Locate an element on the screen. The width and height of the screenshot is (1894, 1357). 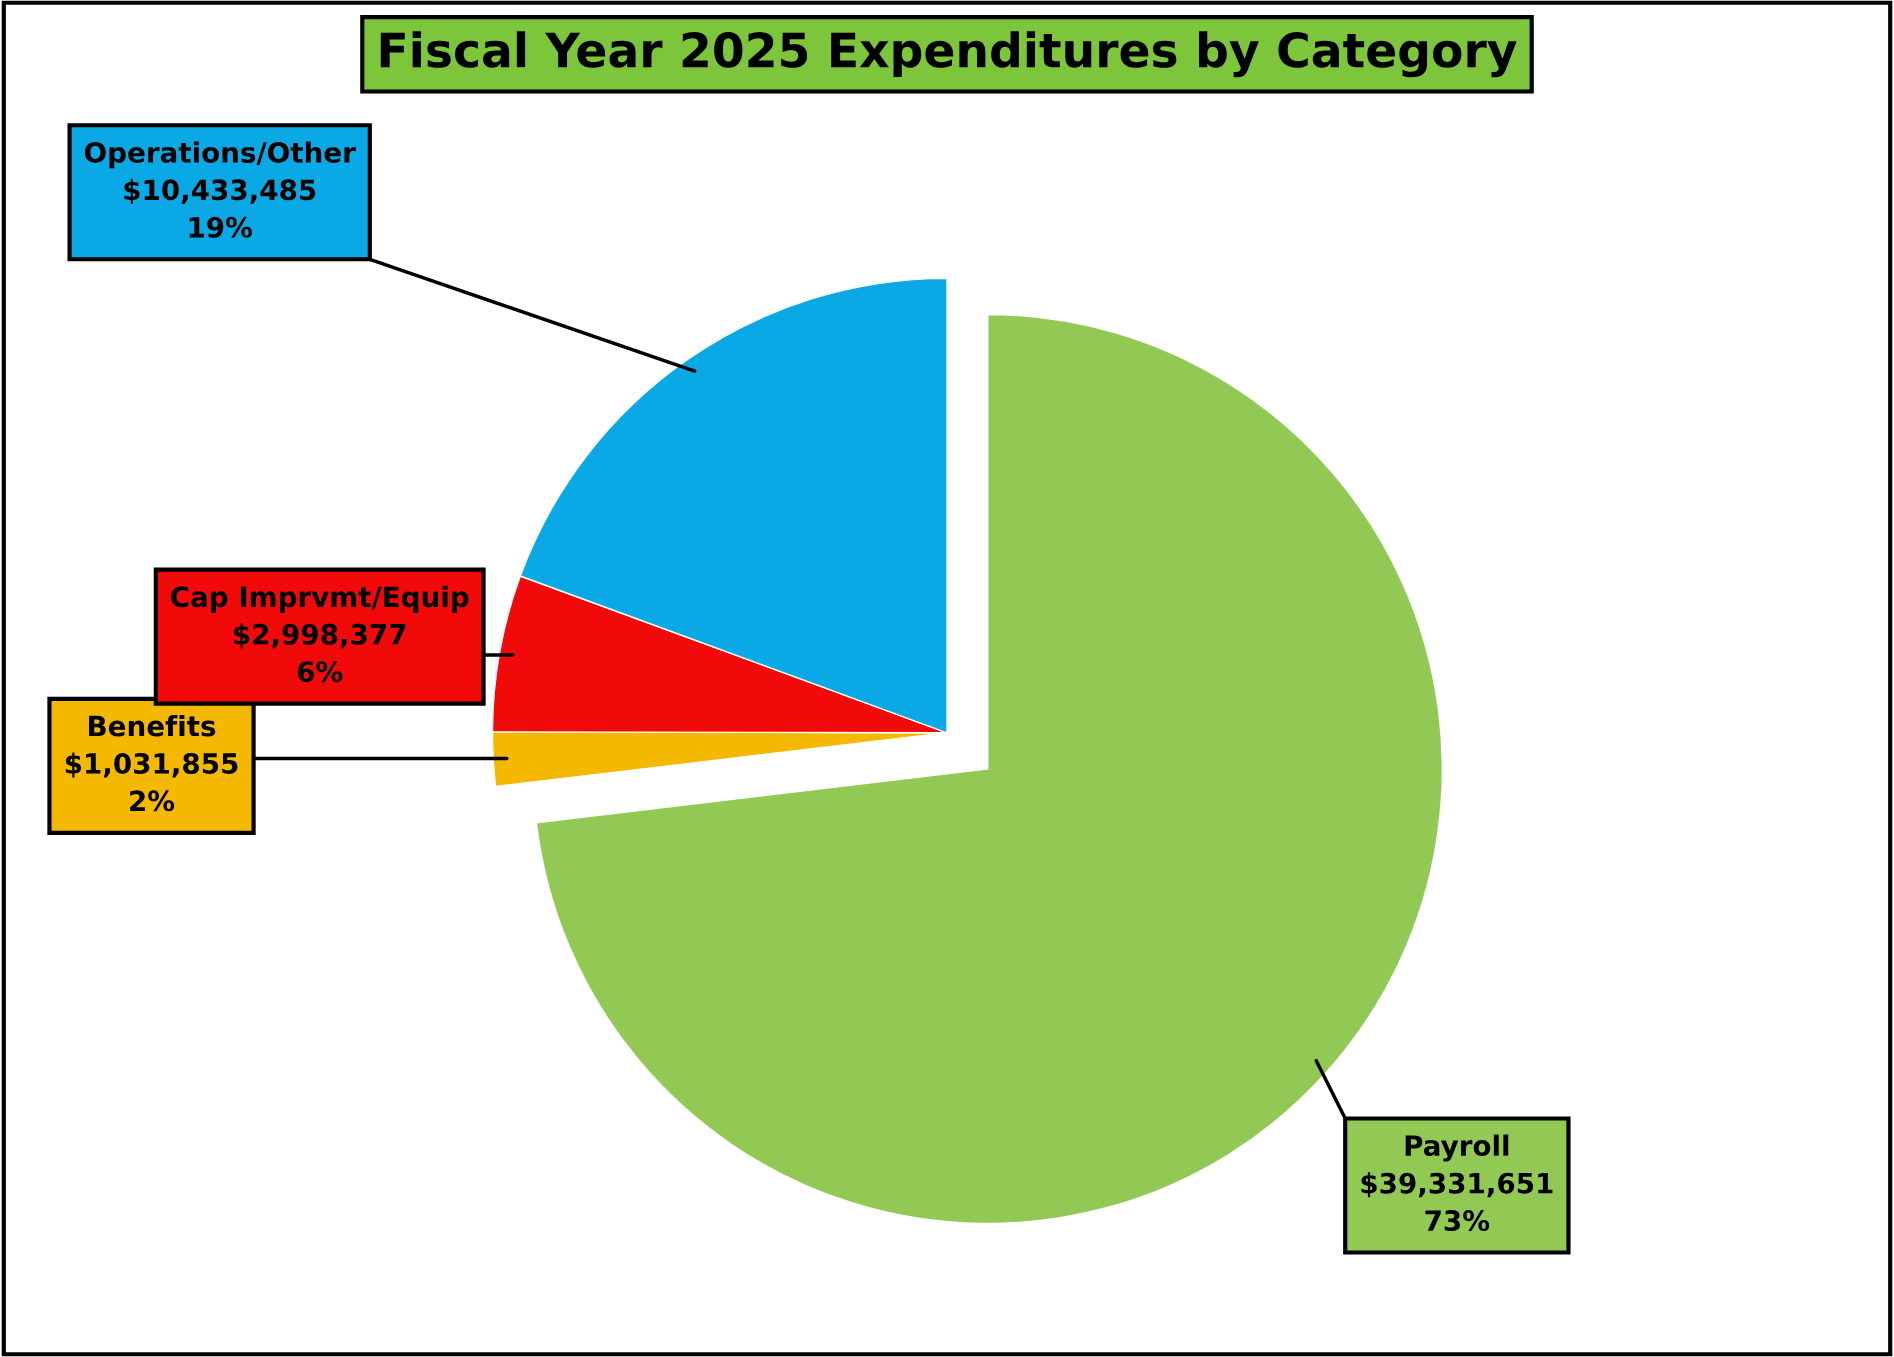
slice-label: Payroll is located at coordinates (1457, 1148).